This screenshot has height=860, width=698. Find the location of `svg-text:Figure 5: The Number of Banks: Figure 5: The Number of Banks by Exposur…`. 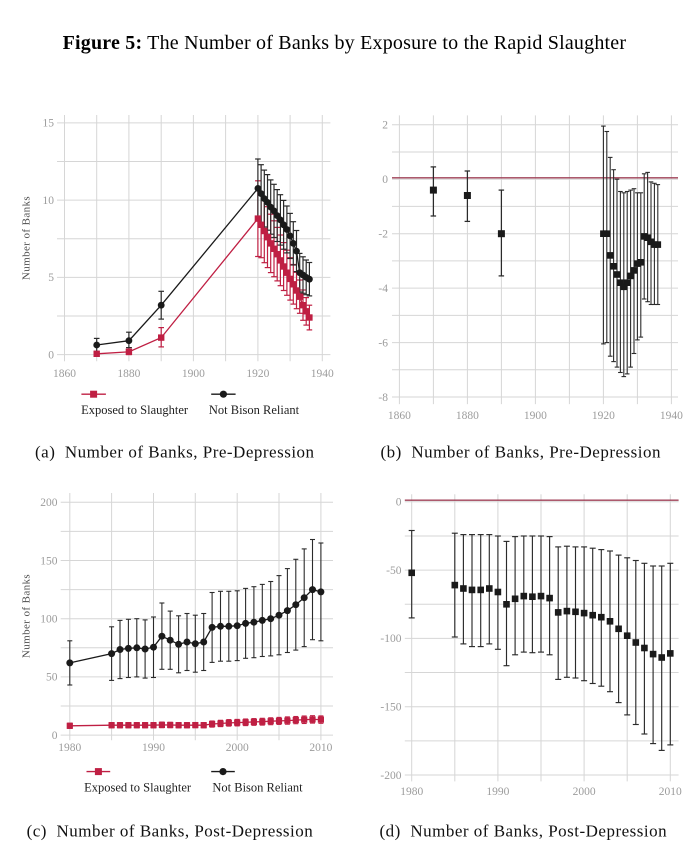

svg-text:Figure 5: The Number of Banks: Figure 5: The Number of Banks by Exposur… is located at coordinates (345, 43).